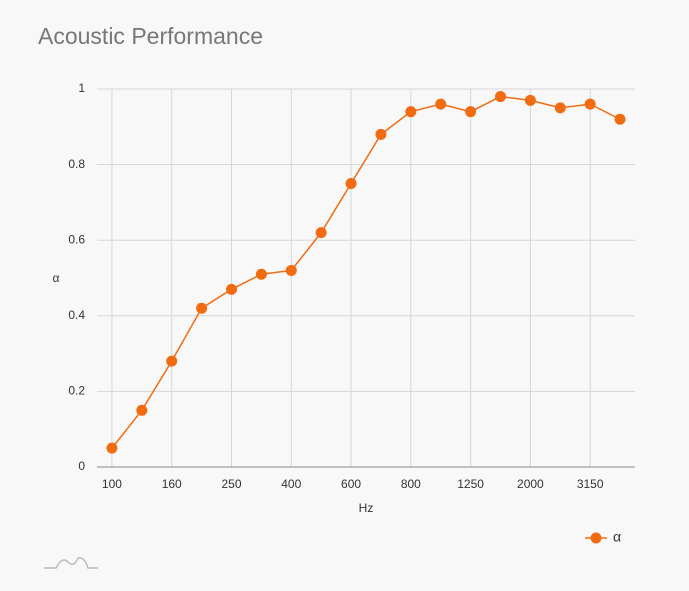 This screenshot has height=591, width=689. I want to click on x-tick-label: 600, so click(351, 484).